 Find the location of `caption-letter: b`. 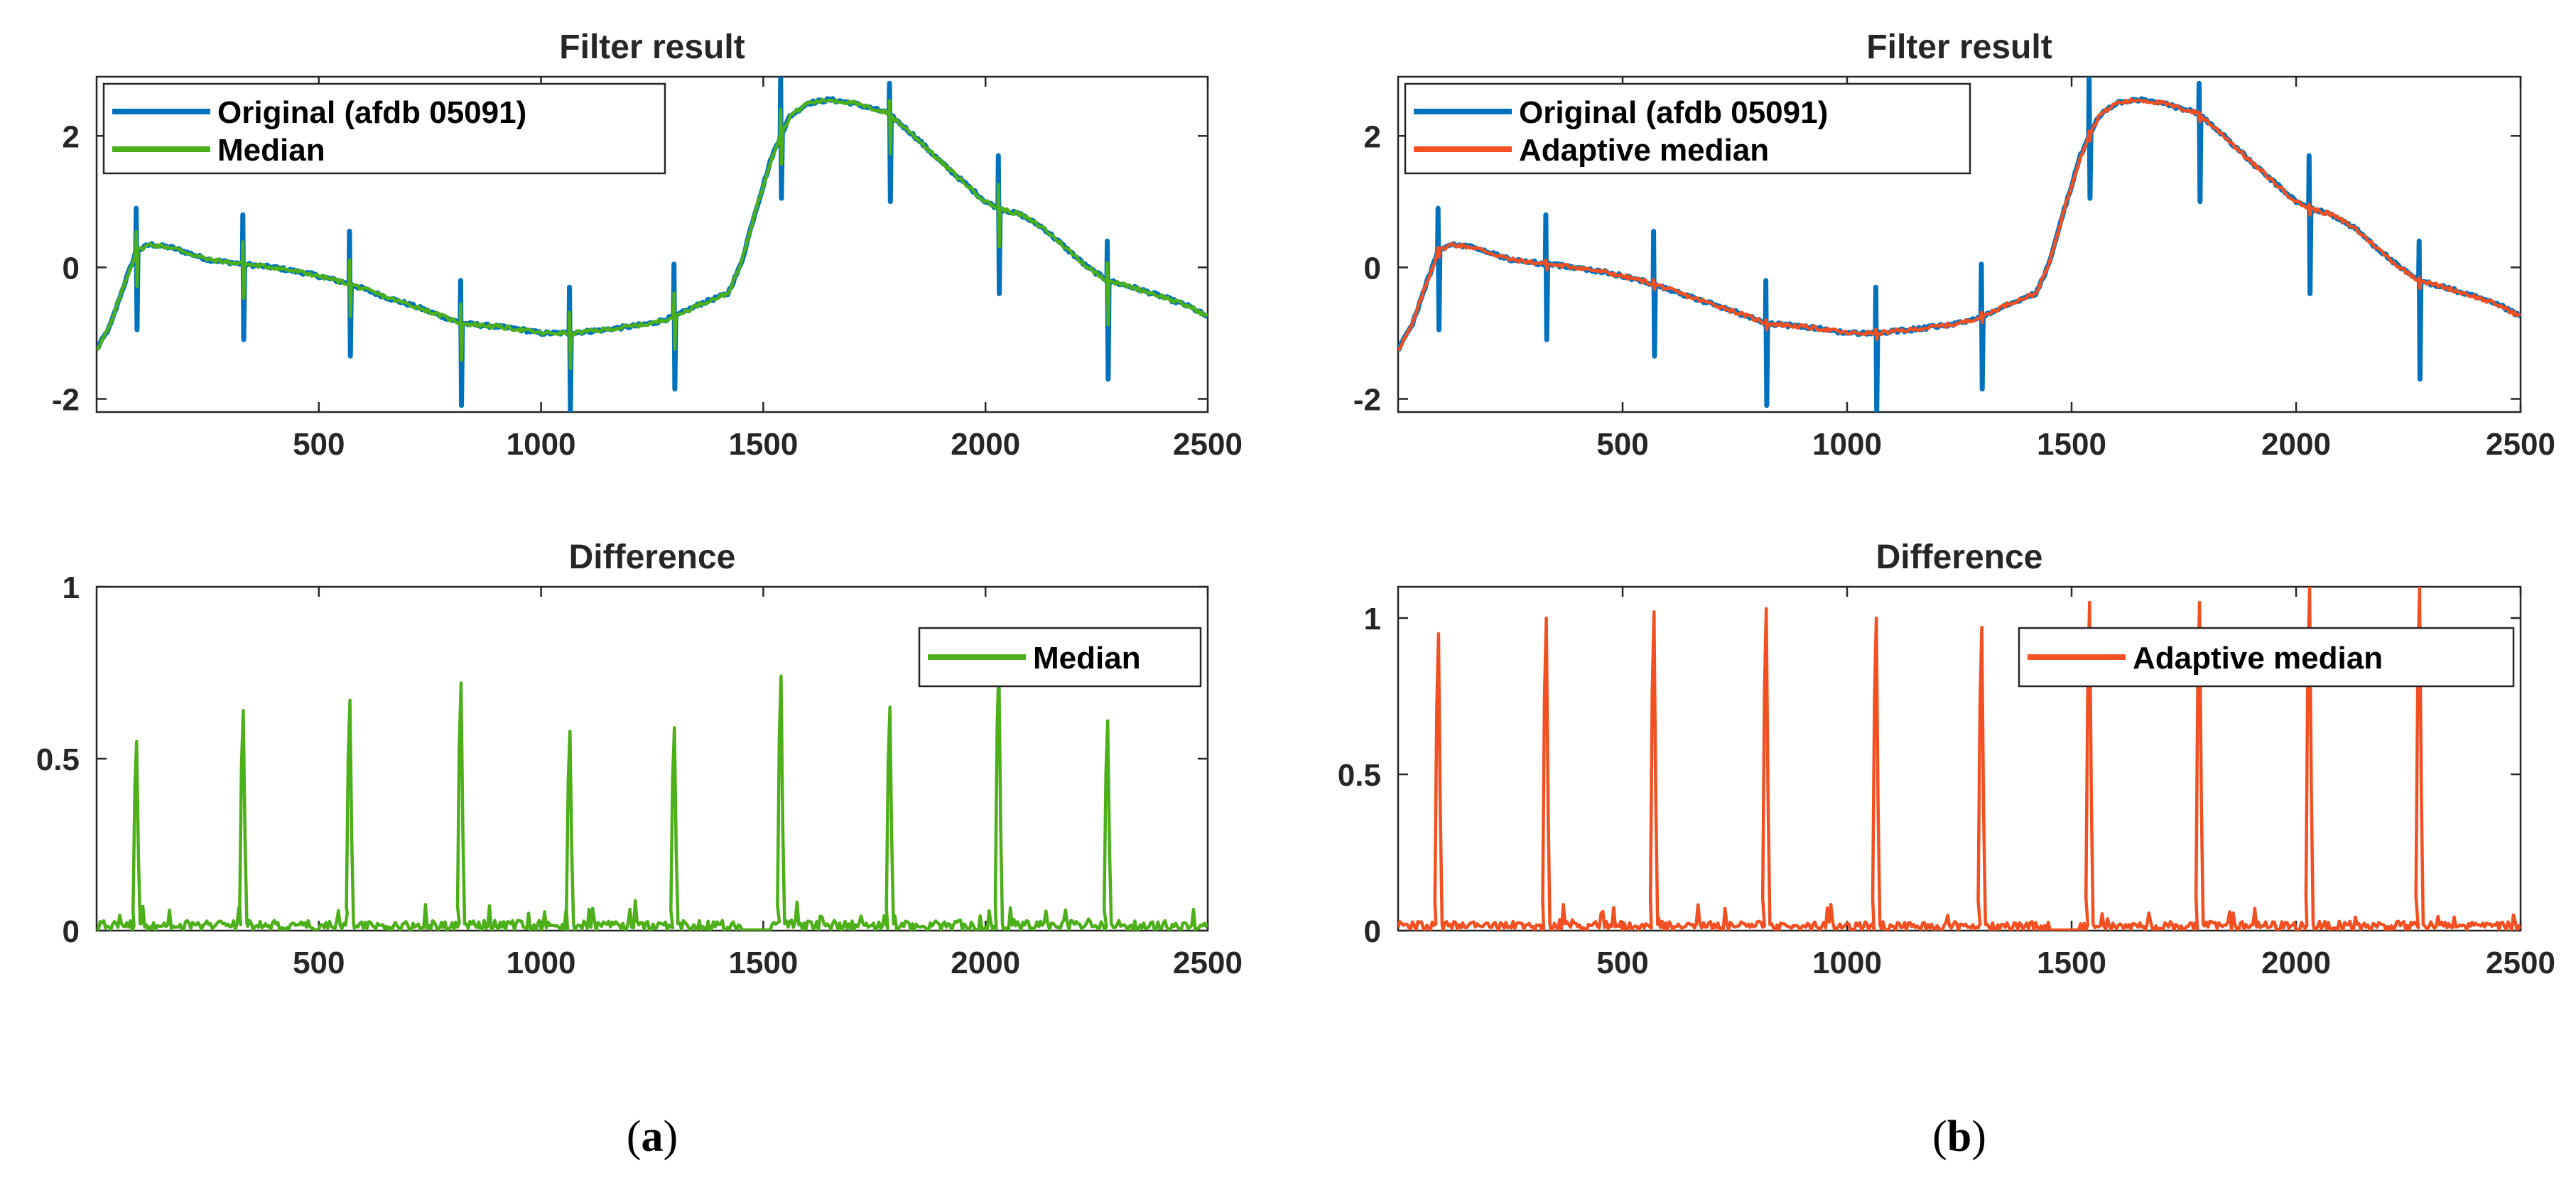

caption-letter: b is located at coordinates (1959, 1136).